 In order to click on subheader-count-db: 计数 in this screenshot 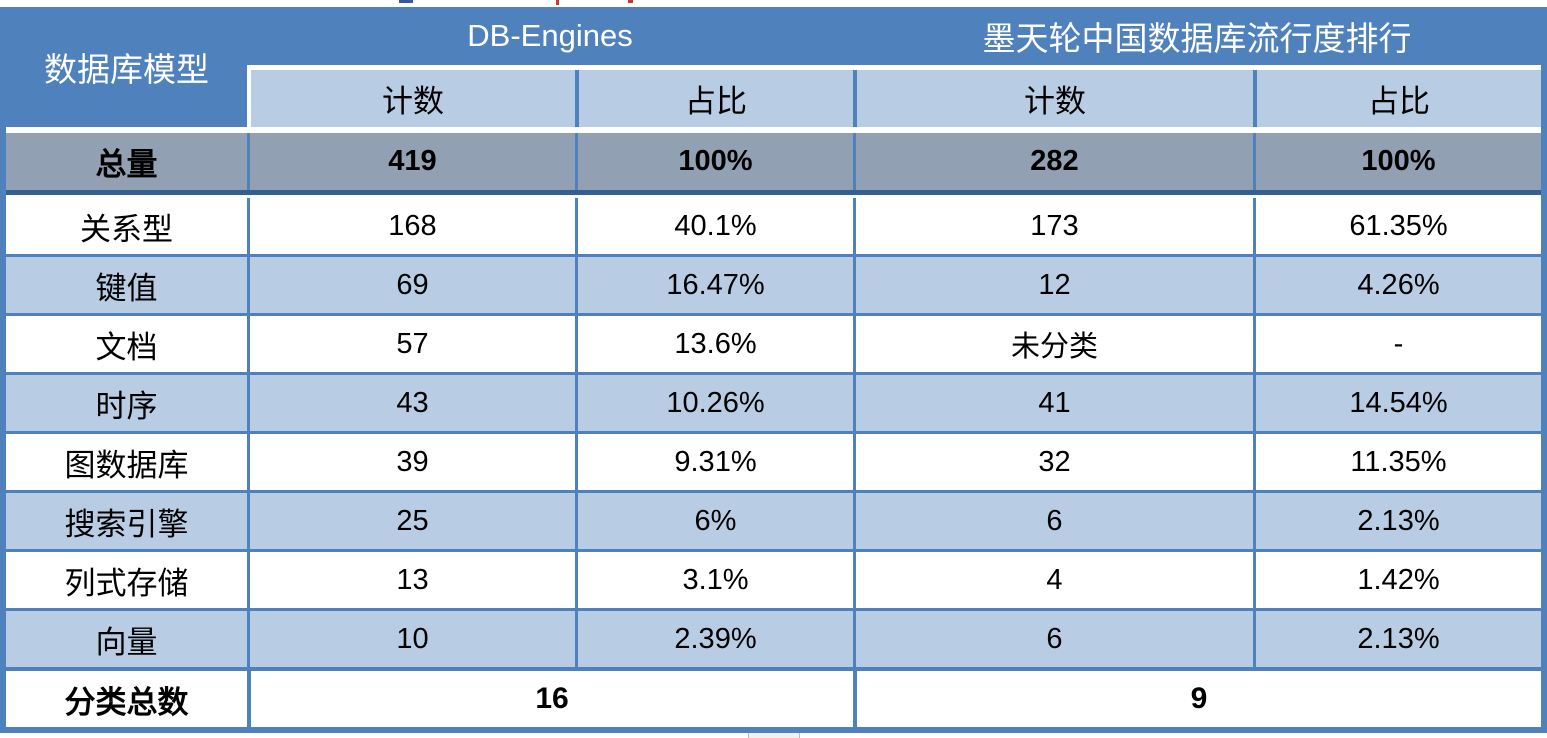, I will do `click(411, 98)`.